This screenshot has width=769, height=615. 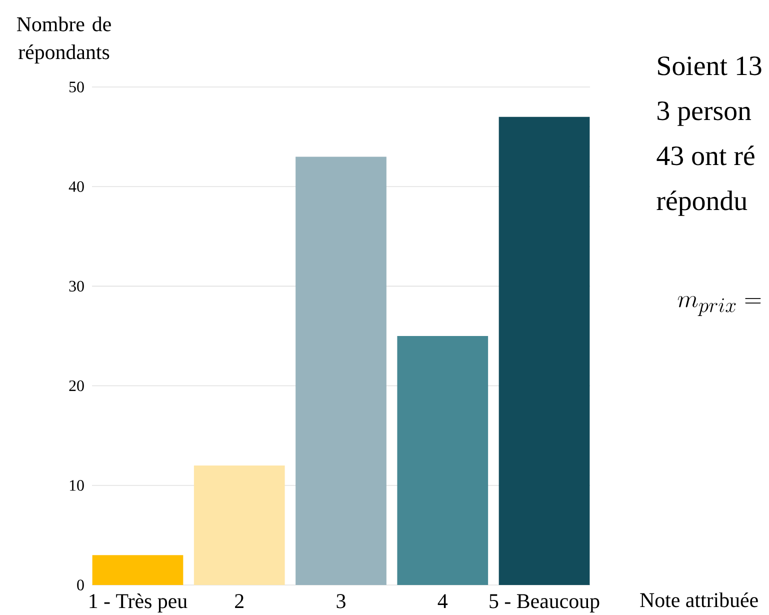 I want to click on y-tick-label: 30, so click(x=76, y=286).